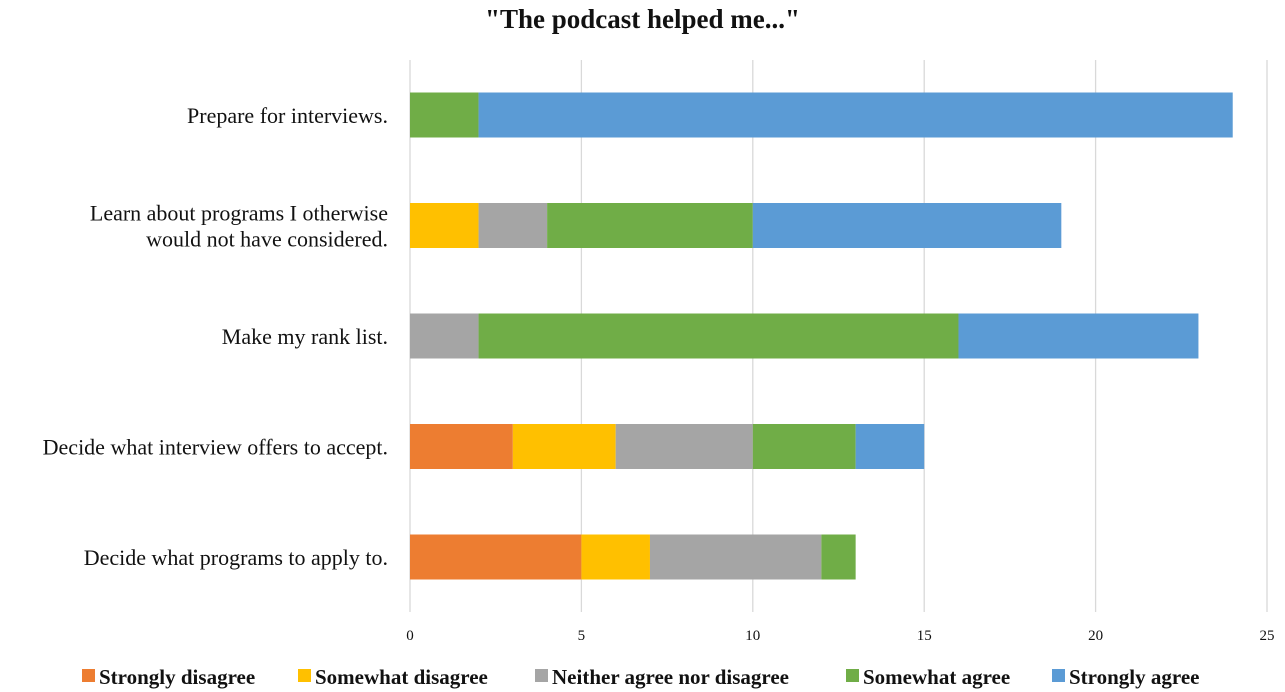 The width and height of the screenshot is (1285, 692). Describe the element at coordinates (1267, 636) in the screenshot. I see `x-tick-label: 25` at that location.